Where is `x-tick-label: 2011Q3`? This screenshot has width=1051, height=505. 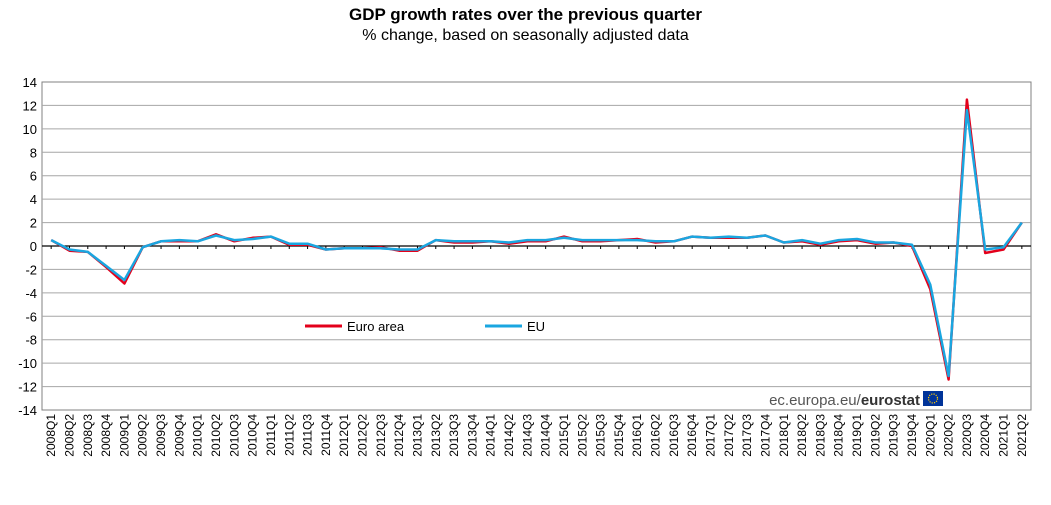
x-tick-label: 2011Q3 is located at coordinates (308, 435).